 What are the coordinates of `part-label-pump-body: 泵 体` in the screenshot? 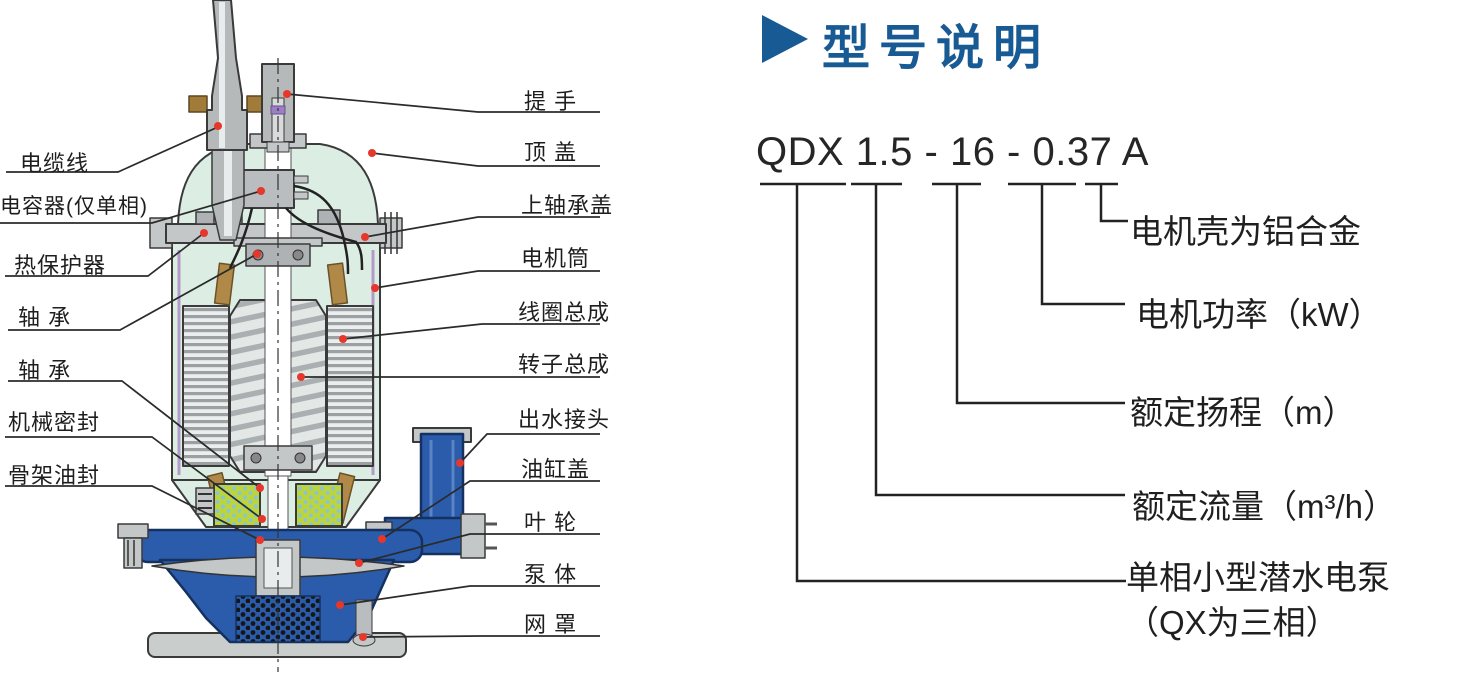 It's located at (551, 574).